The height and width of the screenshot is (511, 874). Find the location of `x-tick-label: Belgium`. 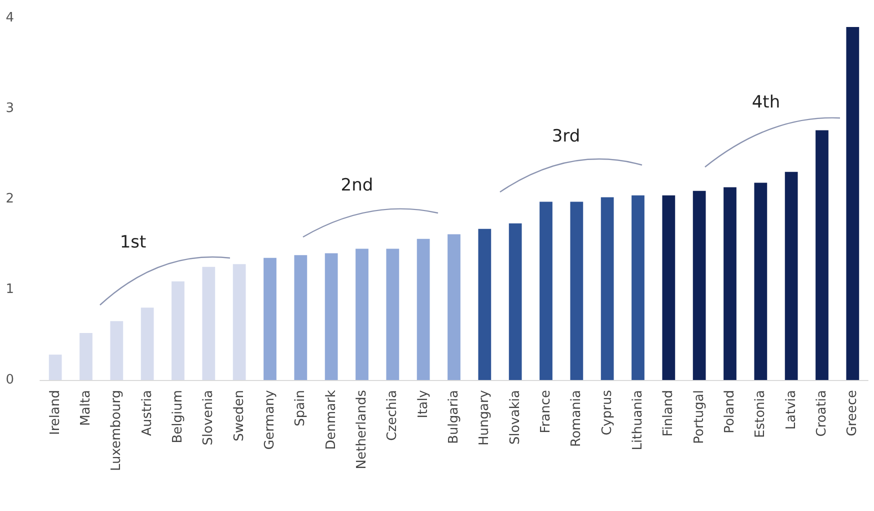

x-tick-label: Belgium is located at coordinates (178, 417).